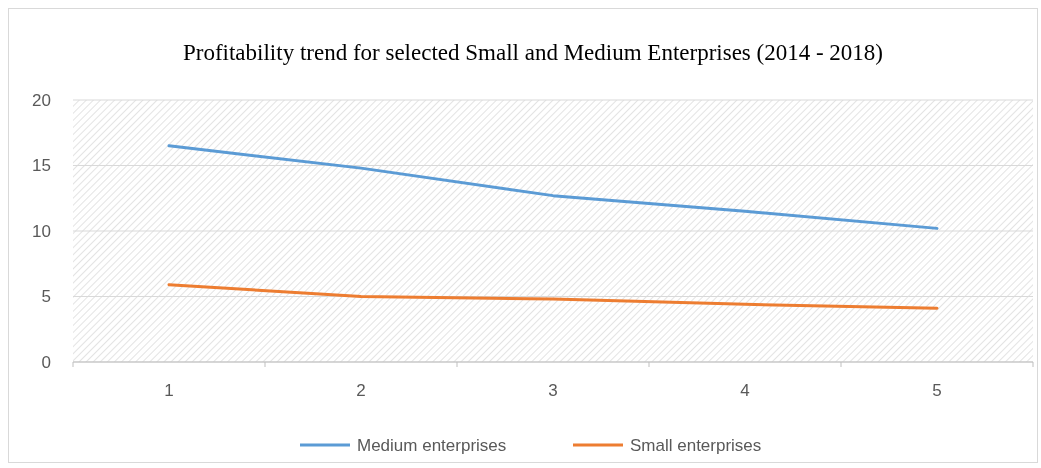  Describe the element at coordinates (745, 390) in the screenshot. I see `x-tick-label: 4` at that location.